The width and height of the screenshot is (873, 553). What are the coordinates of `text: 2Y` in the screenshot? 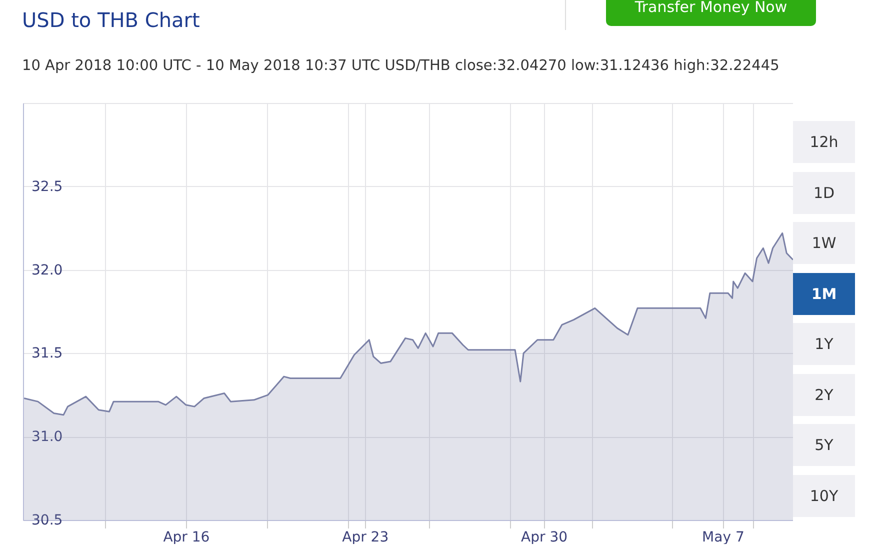 It's located at (824, 395).